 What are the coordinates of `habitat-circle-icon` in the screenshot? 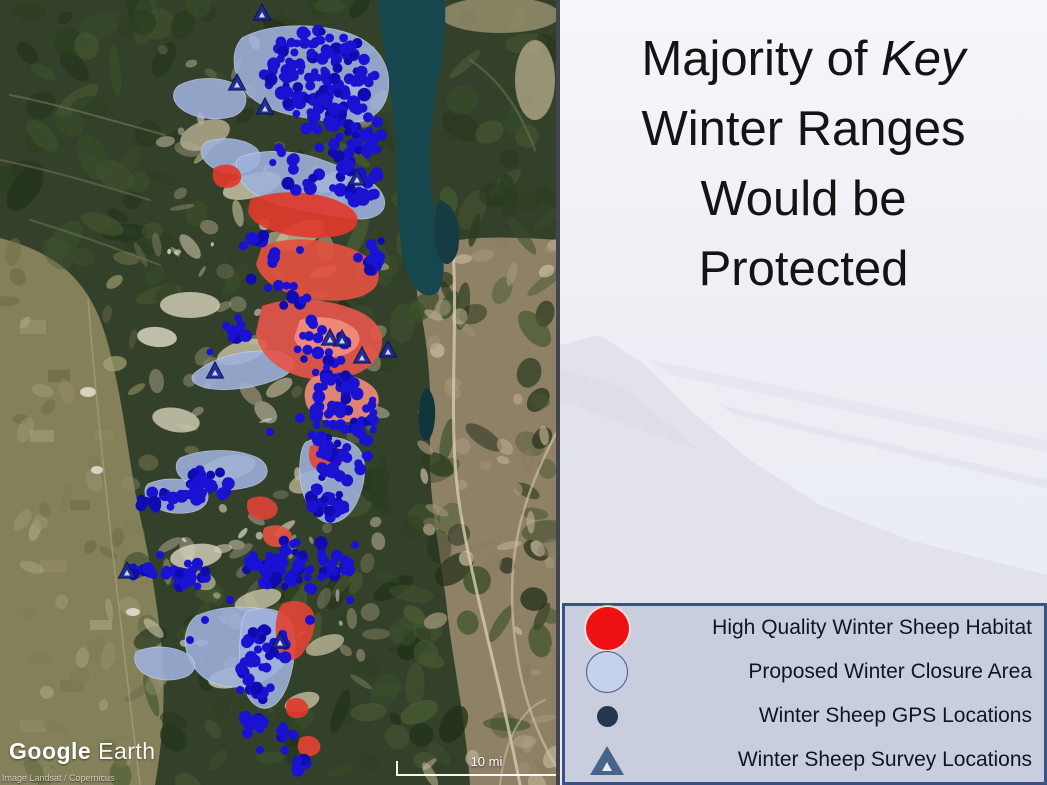 It's located at (607, 628).